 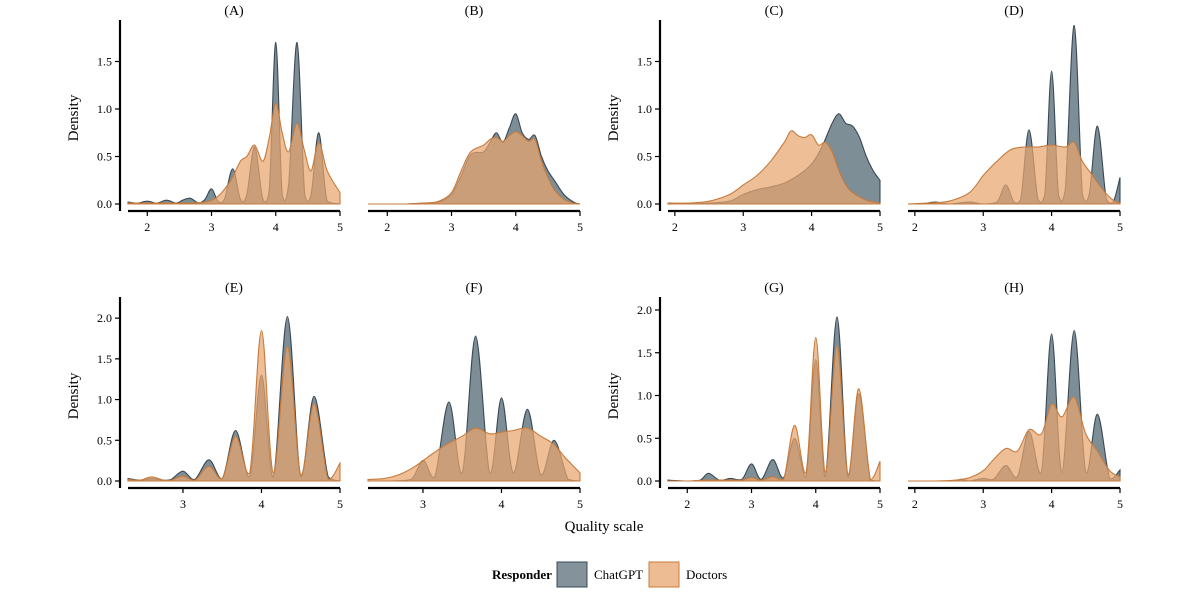 I want to click on x-tick-label-f-3: 3, so click(x=423, y=504).